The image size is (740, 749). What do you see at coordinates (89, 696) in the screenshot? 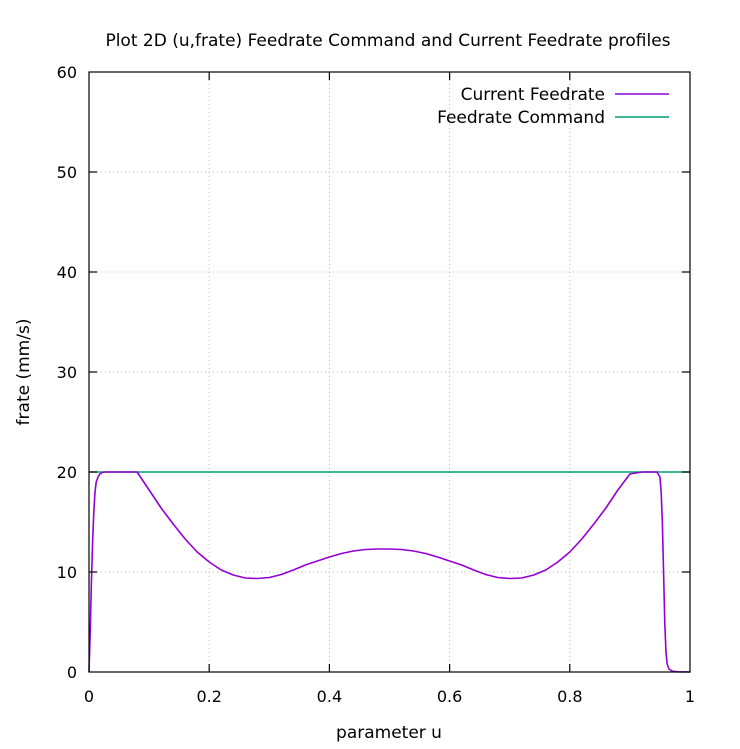
I see `x-tick-label: 0` at bounding box center [89, 696].